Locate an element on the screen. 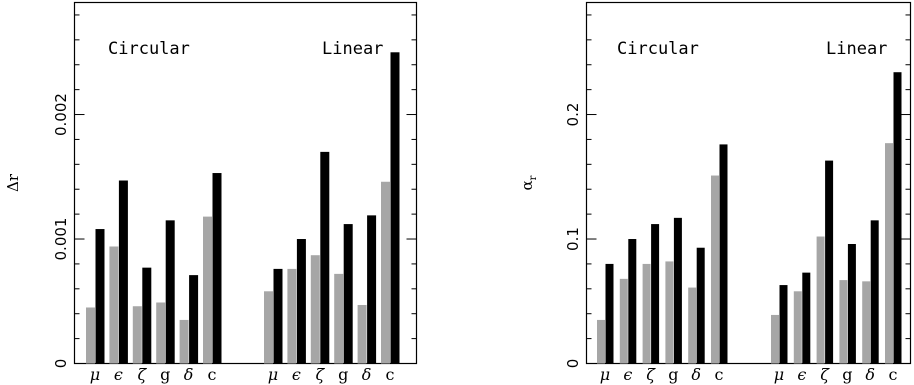 This screenshot has width=914, height=385. y-tick-label: 0.002 is located at coordinates (61, 114).